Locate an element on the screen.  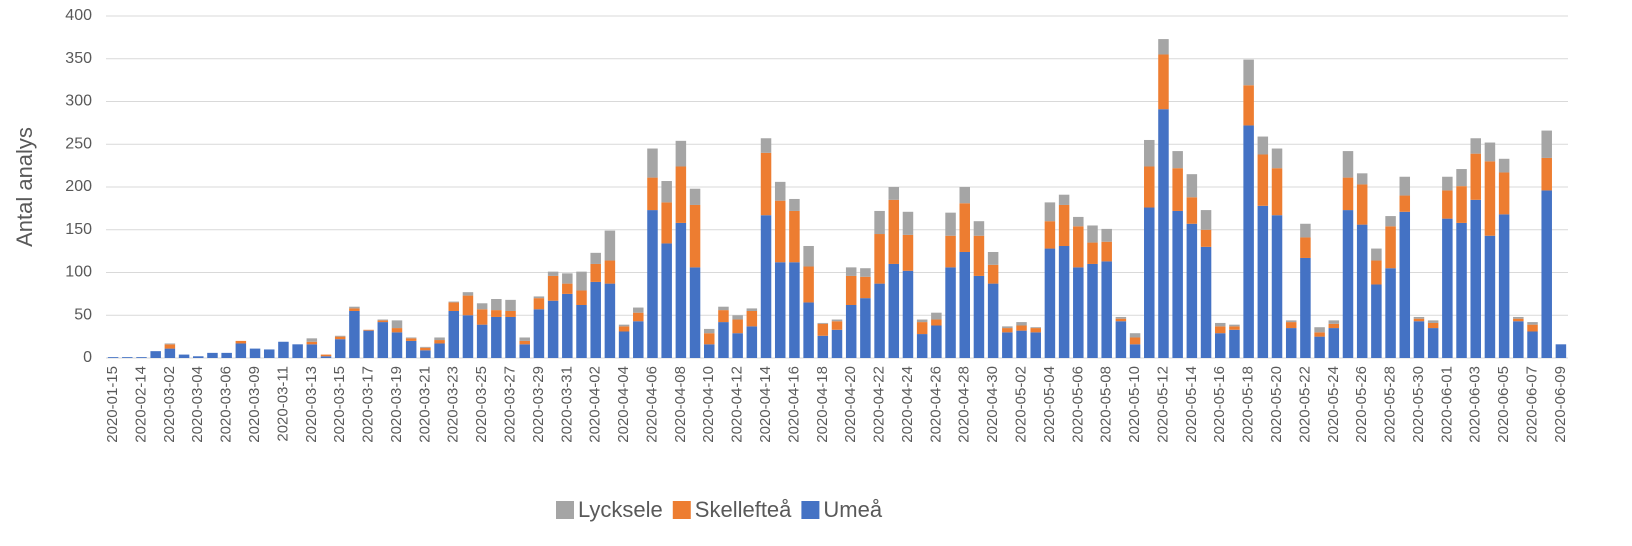
x-tick-label: 2020-04-30 is located at coordinates (992, 404).